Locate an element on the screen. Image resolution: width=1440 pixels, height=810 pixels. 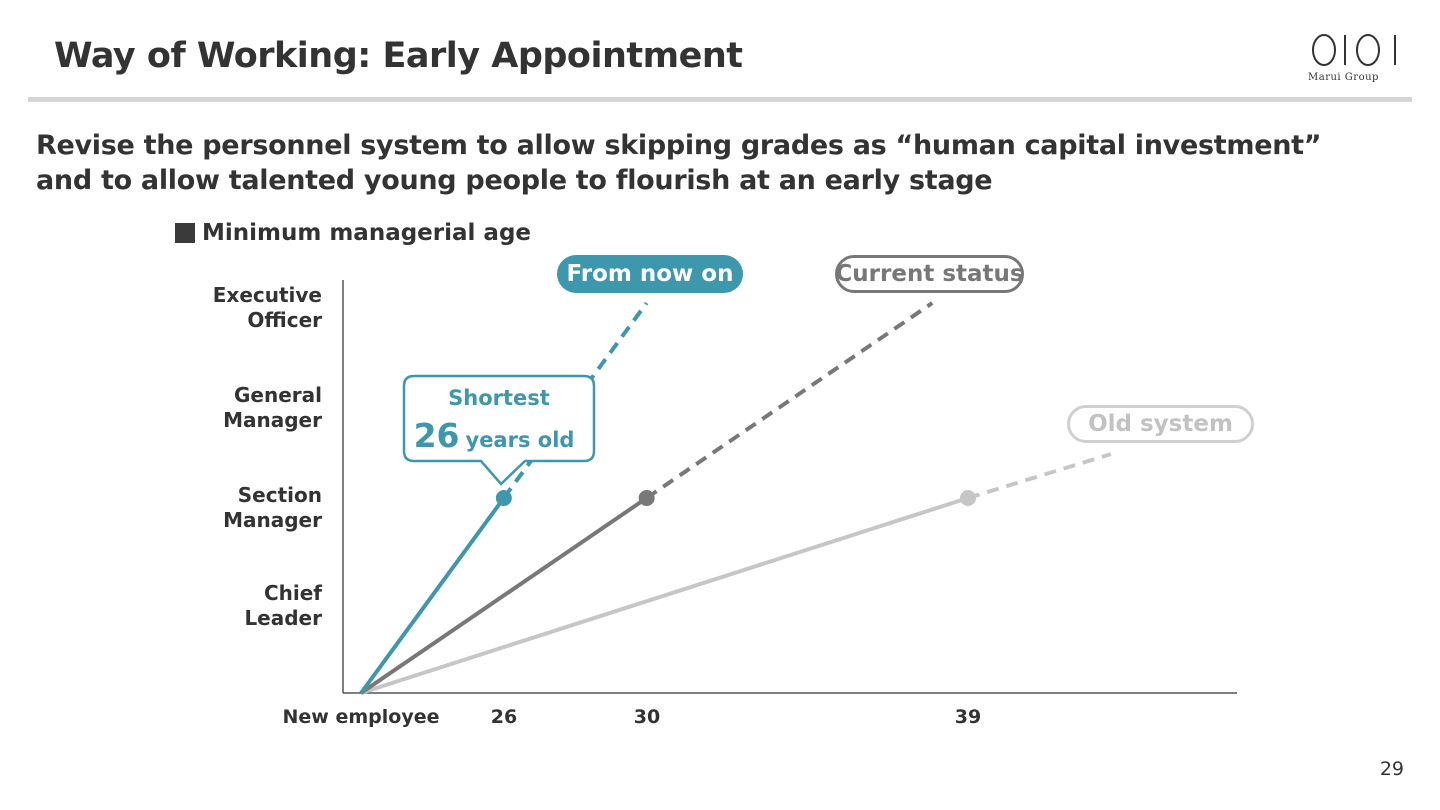
series-line-from-now-on is located at coordinates (432, 595).